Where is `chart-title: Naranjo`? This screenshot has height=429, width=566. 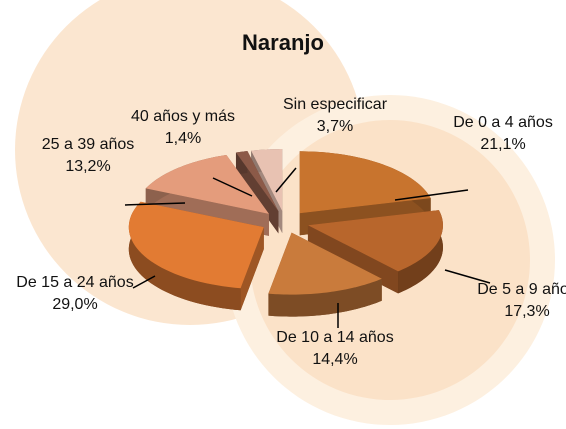
chart-title: Naranjo is located at coordinates (283, 42).